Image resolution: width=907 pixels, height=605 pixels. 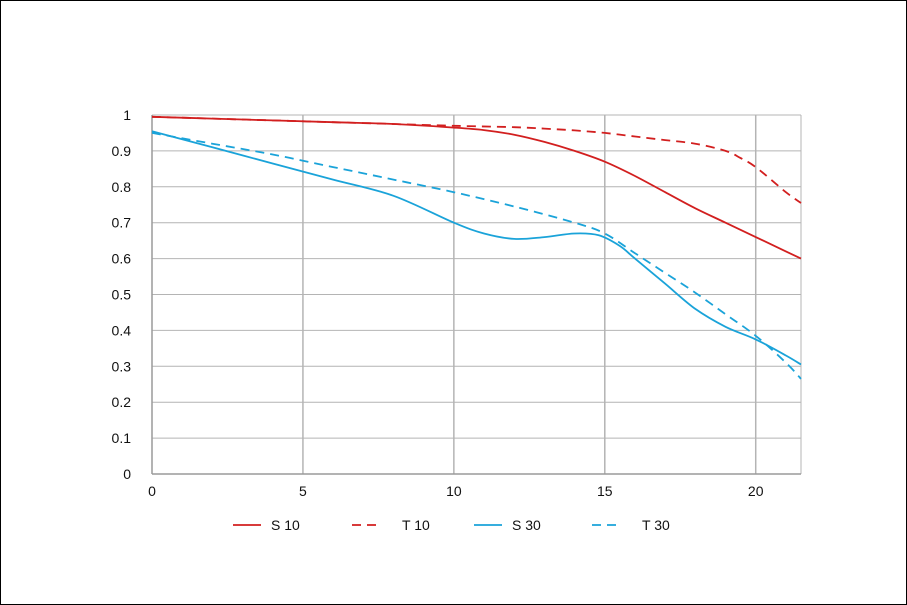 What do you see at coordinates (631, 525) in the screenshot?
I see `legend-item-t-30: T 30` at bounding box center [631, 525].